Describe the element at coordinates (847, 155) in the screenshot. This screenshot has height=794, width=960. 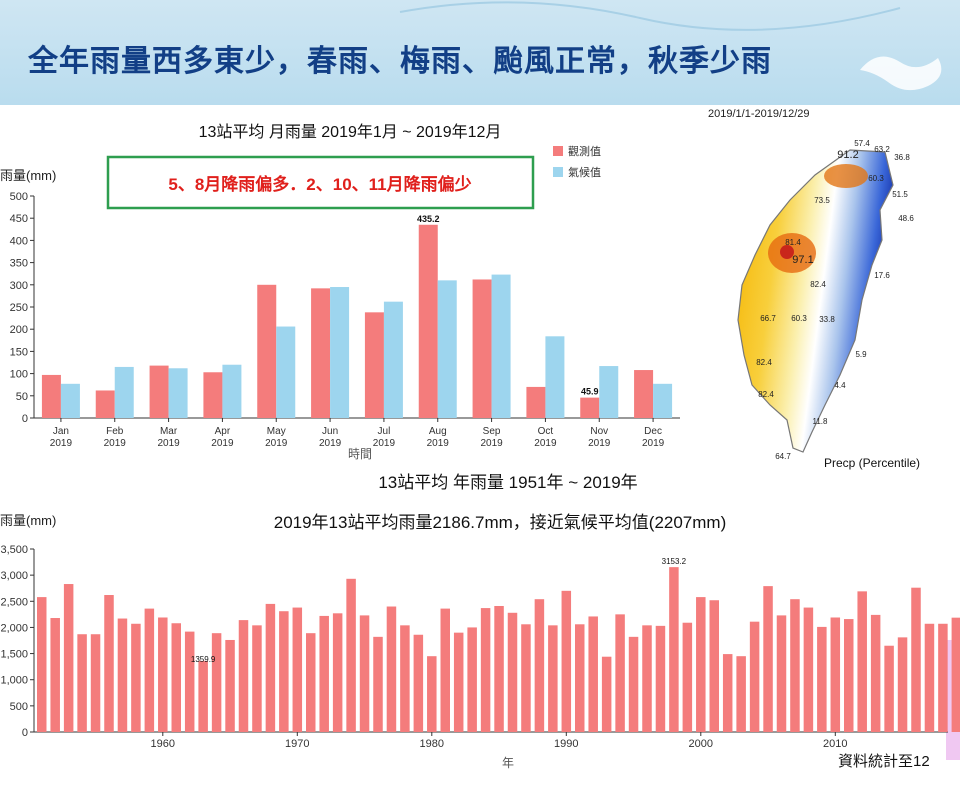
I see `station-value-label: 91.2` at that location.